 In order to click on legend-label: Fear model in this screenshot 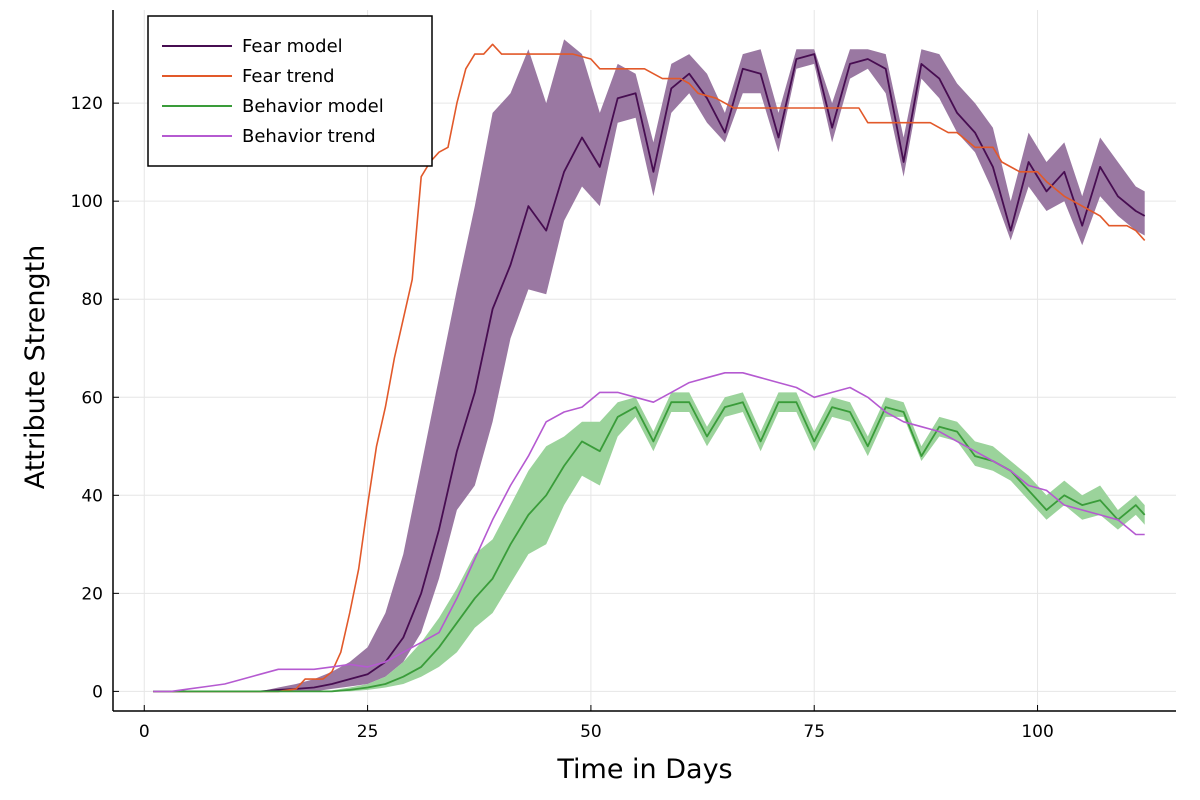, I will do `click(292, 46)`.